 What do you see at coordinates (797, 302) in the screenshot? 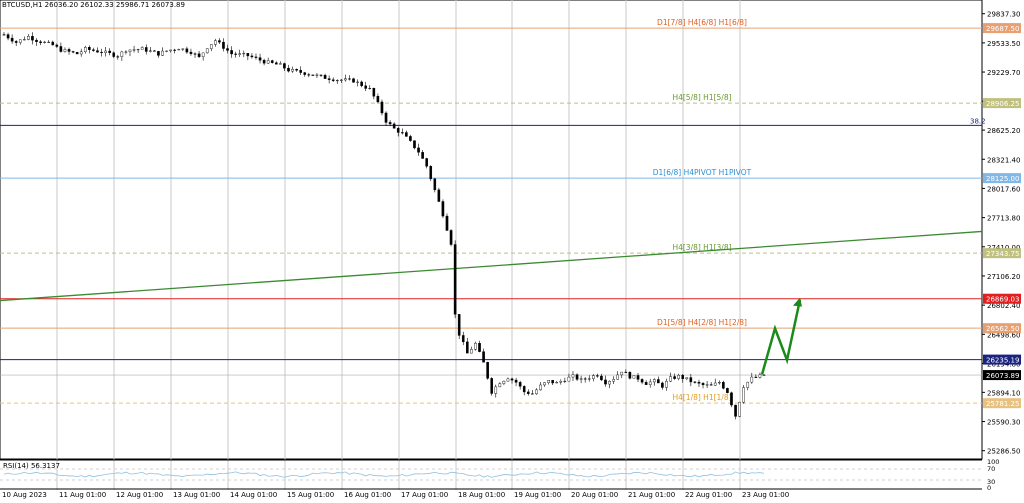
I see `projection-arrowhead` at bounding box center [797, 302].